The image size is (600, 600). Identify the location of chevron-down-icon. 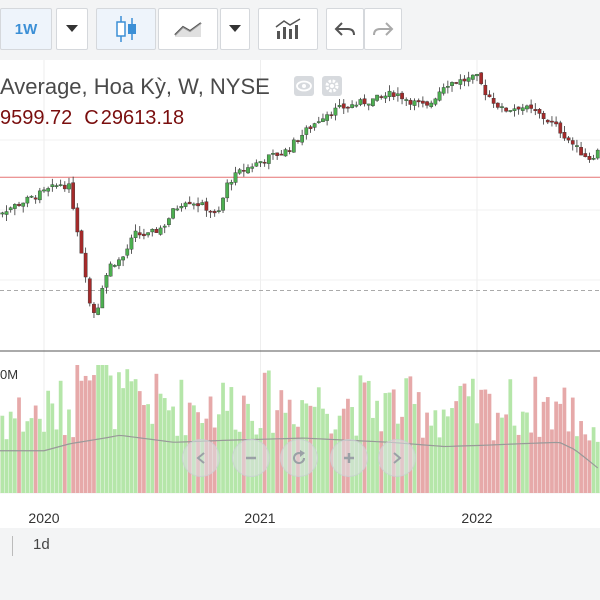
(72, 28).